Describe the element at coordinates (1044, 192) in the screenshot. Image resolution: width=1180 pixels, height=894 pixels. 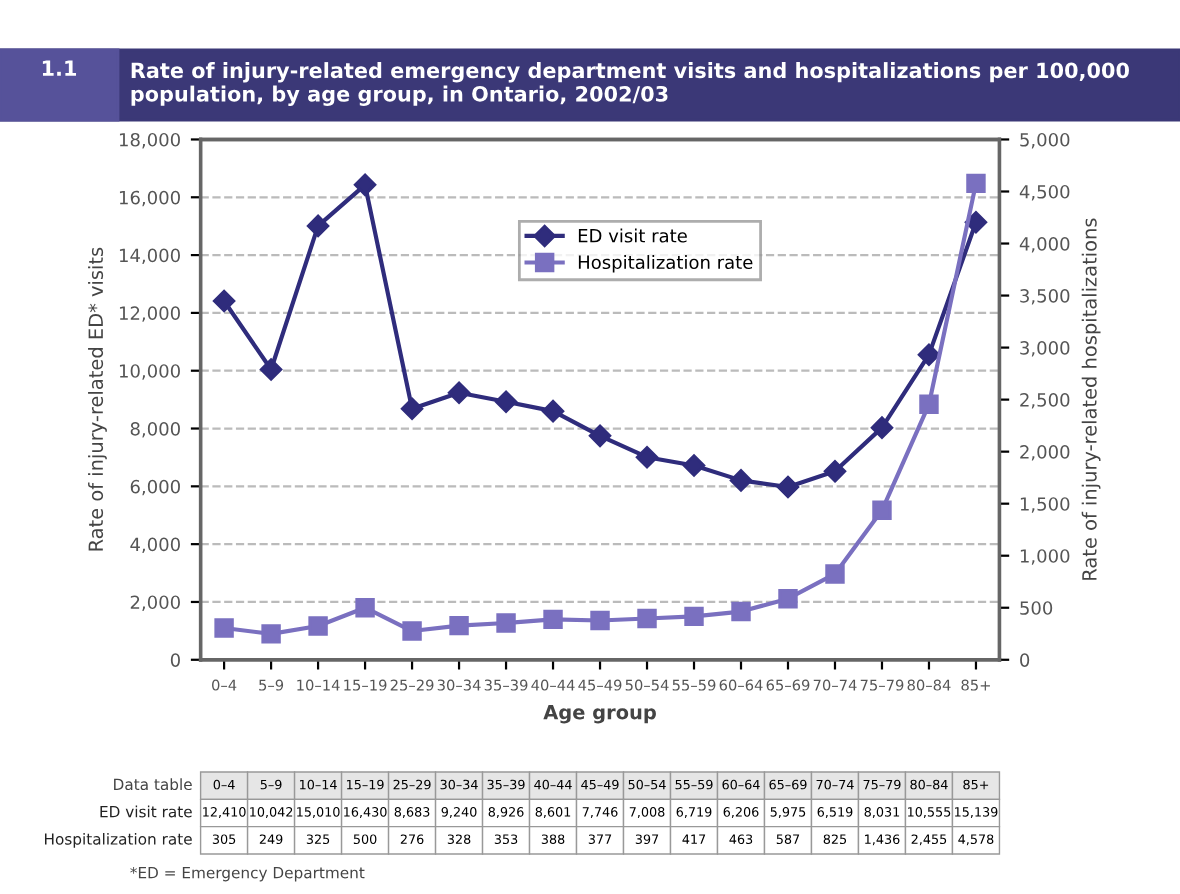
I see `y2-tick-label: 4,500` at that location.